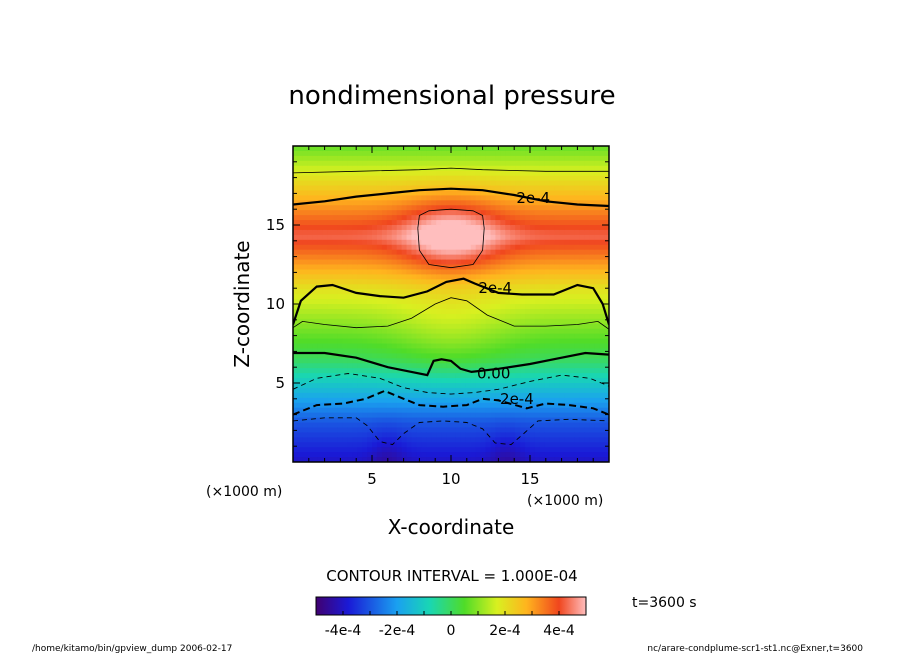  Describe the element at coordinates (505, 631) in the screenshot. I see `colorbar-tick-label: 2e-4` at that location.